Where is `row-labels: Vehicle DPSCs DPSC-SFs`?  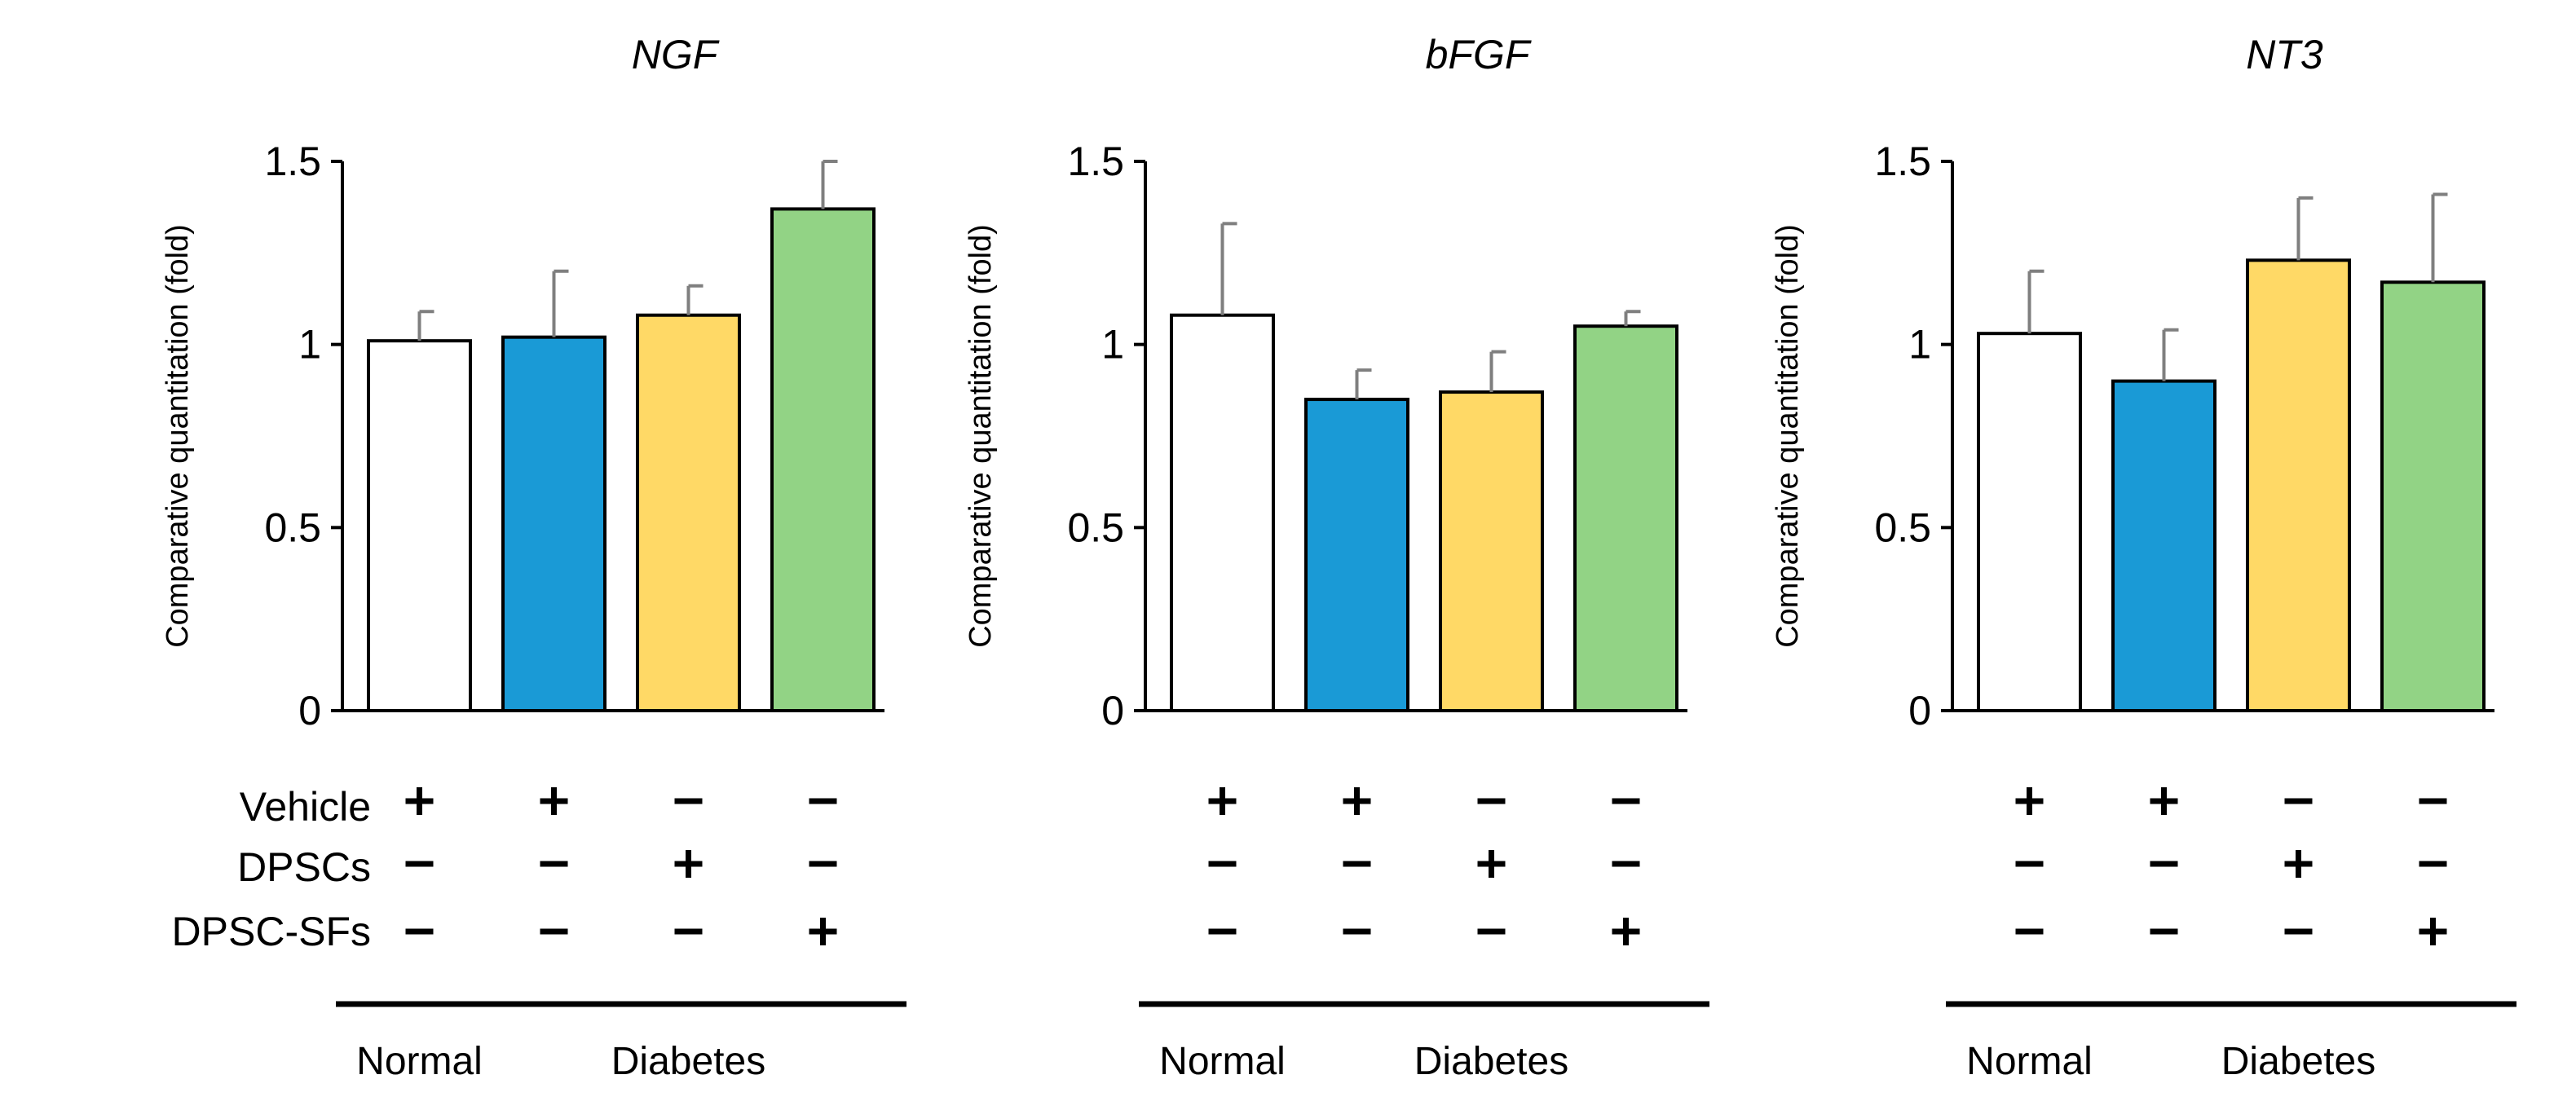 row-labels: Vehicle DPSCs DPSC-SFs is located at coordinates (271, 869).